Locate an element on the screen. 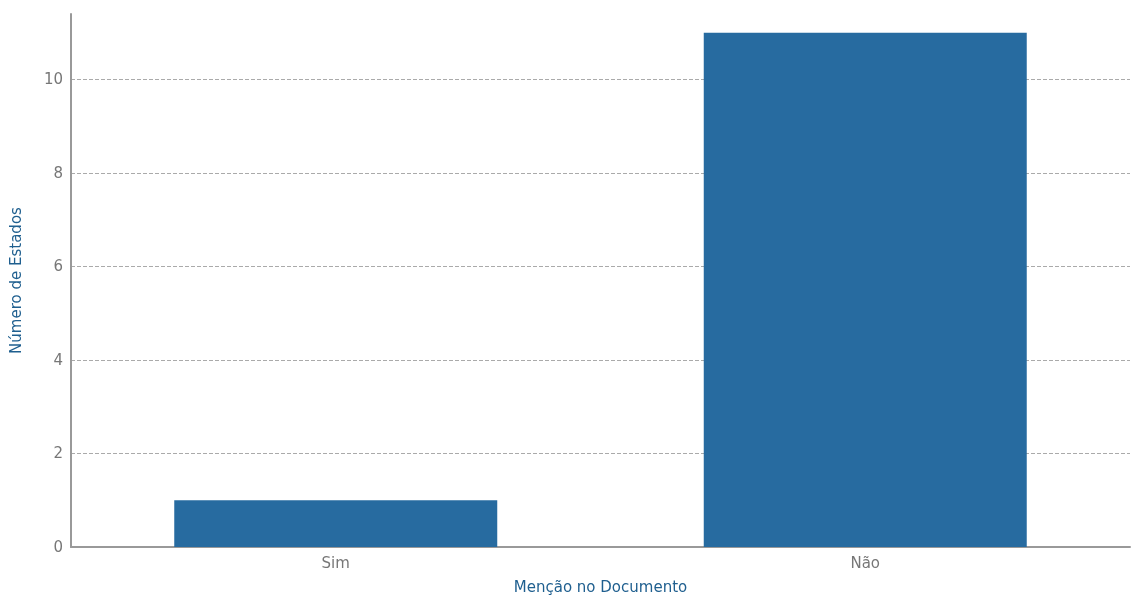  y-tick-label: 2 is located at coordinates (58, 453).